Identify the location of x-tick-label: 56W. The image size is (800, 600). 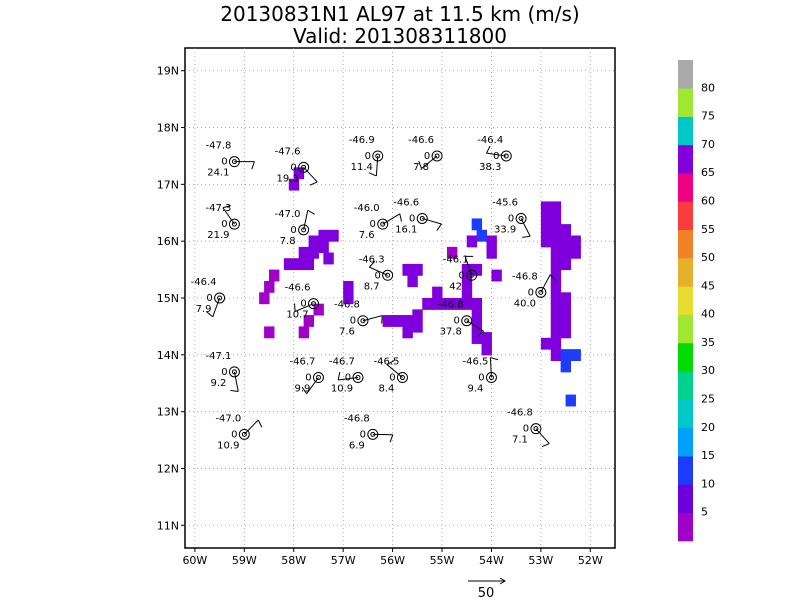
(392, 560).